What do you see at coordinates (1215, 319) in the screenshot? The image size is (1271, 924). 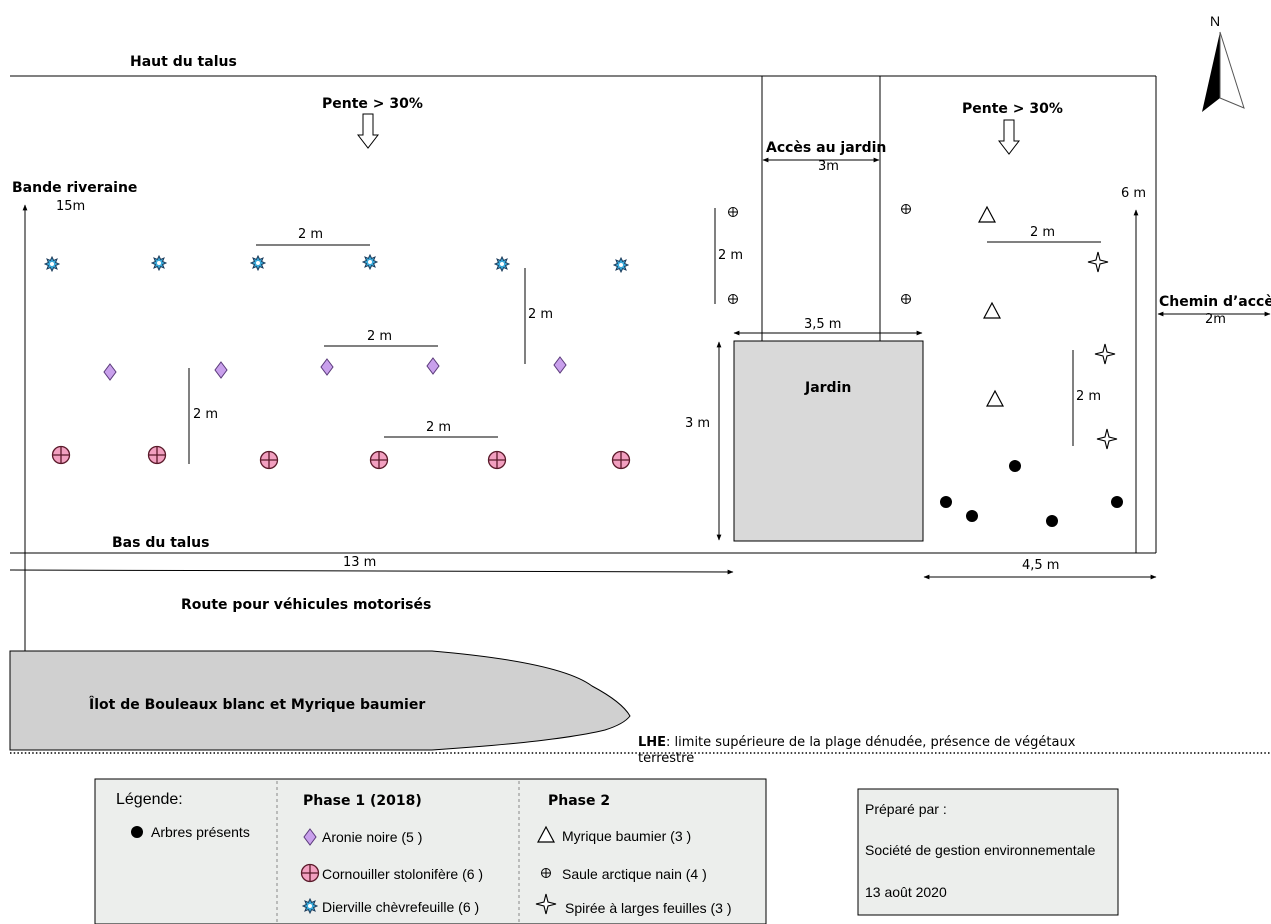 I see `chemin-acces-width: 2m` at bounding box center [1215, 319].